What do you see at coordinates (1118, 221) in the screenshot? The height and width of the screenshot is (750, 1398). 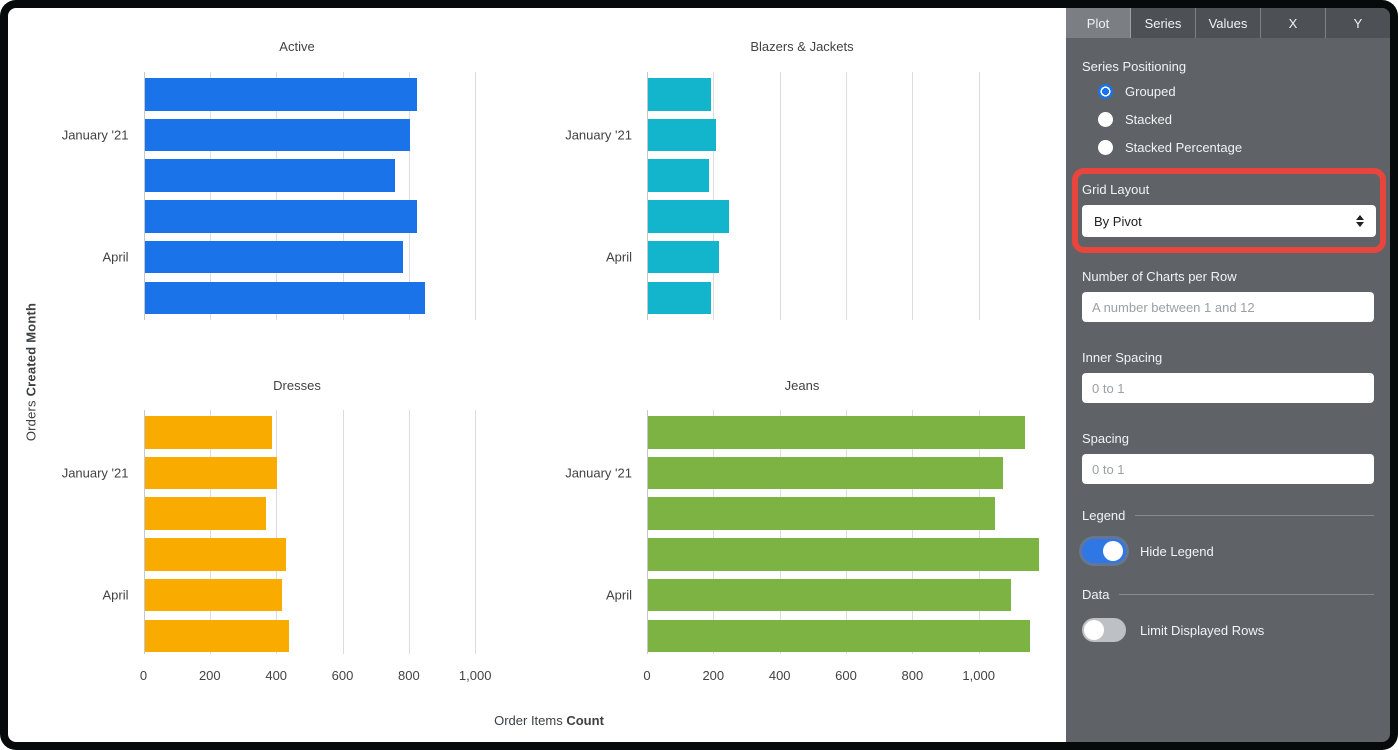 I see `grid-layout-value: By Pivot` at bounding box center [1118, 221].